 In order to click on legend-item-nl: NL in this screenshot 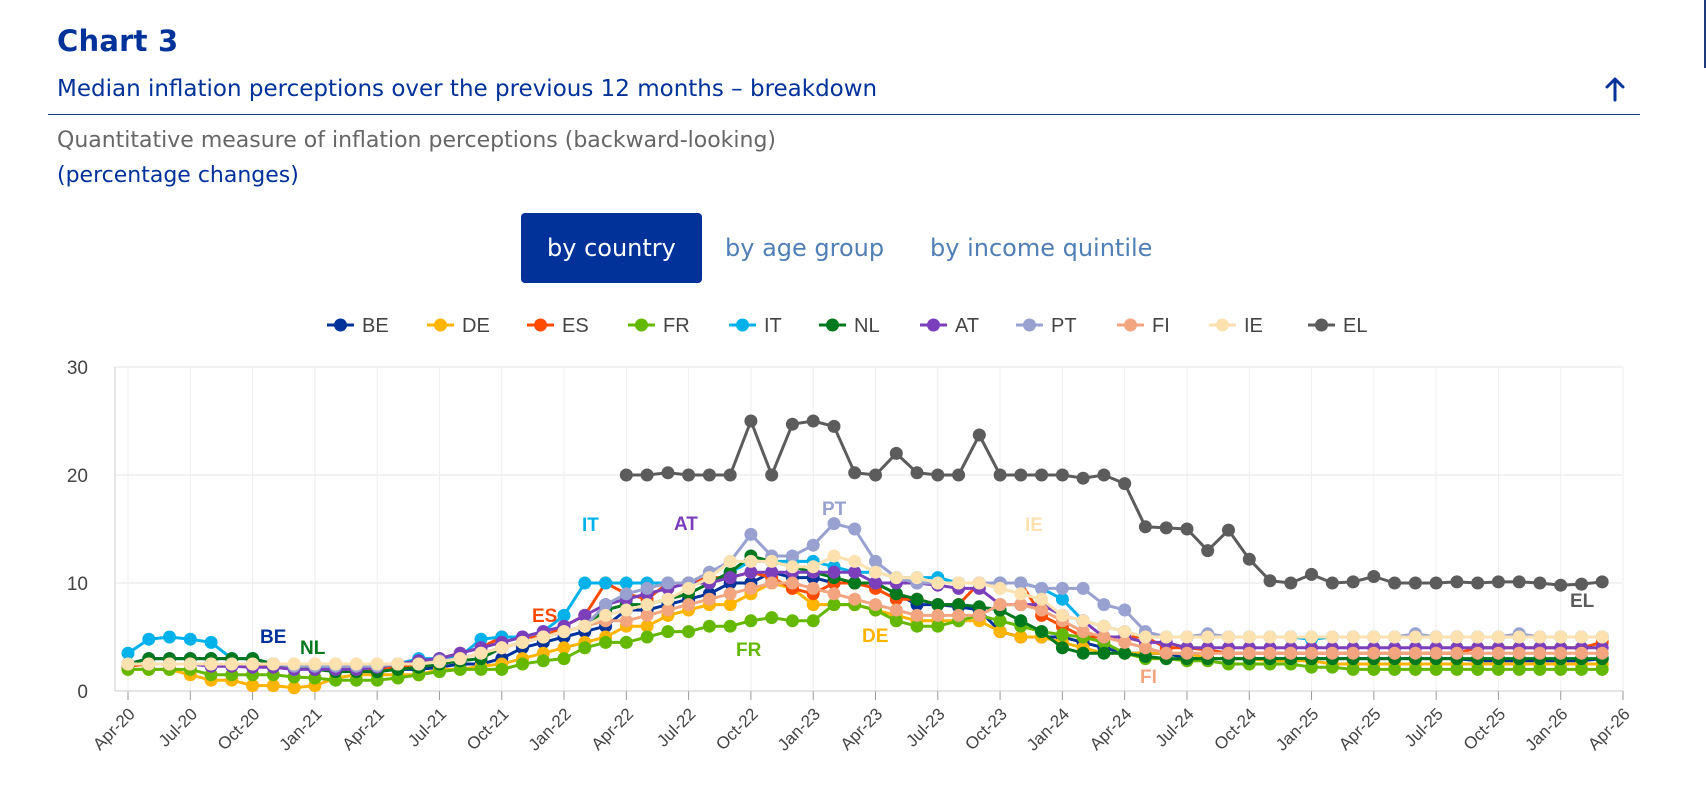, I will do `click(849, 326)`.